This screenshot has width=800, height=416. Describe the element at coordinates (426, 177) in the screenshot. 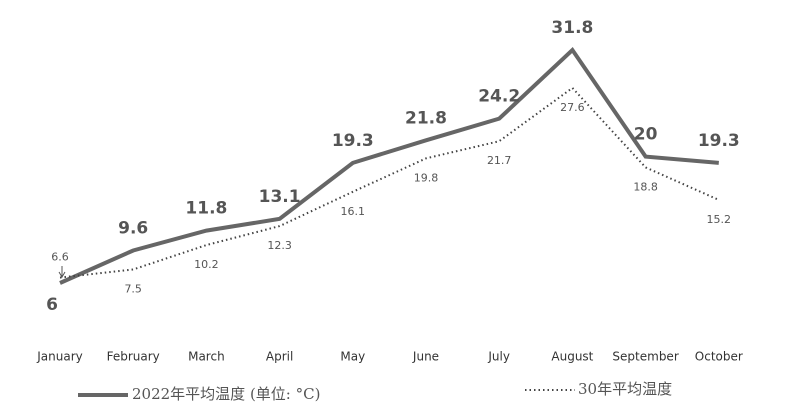

I see `data-label: 19.8` at that location.